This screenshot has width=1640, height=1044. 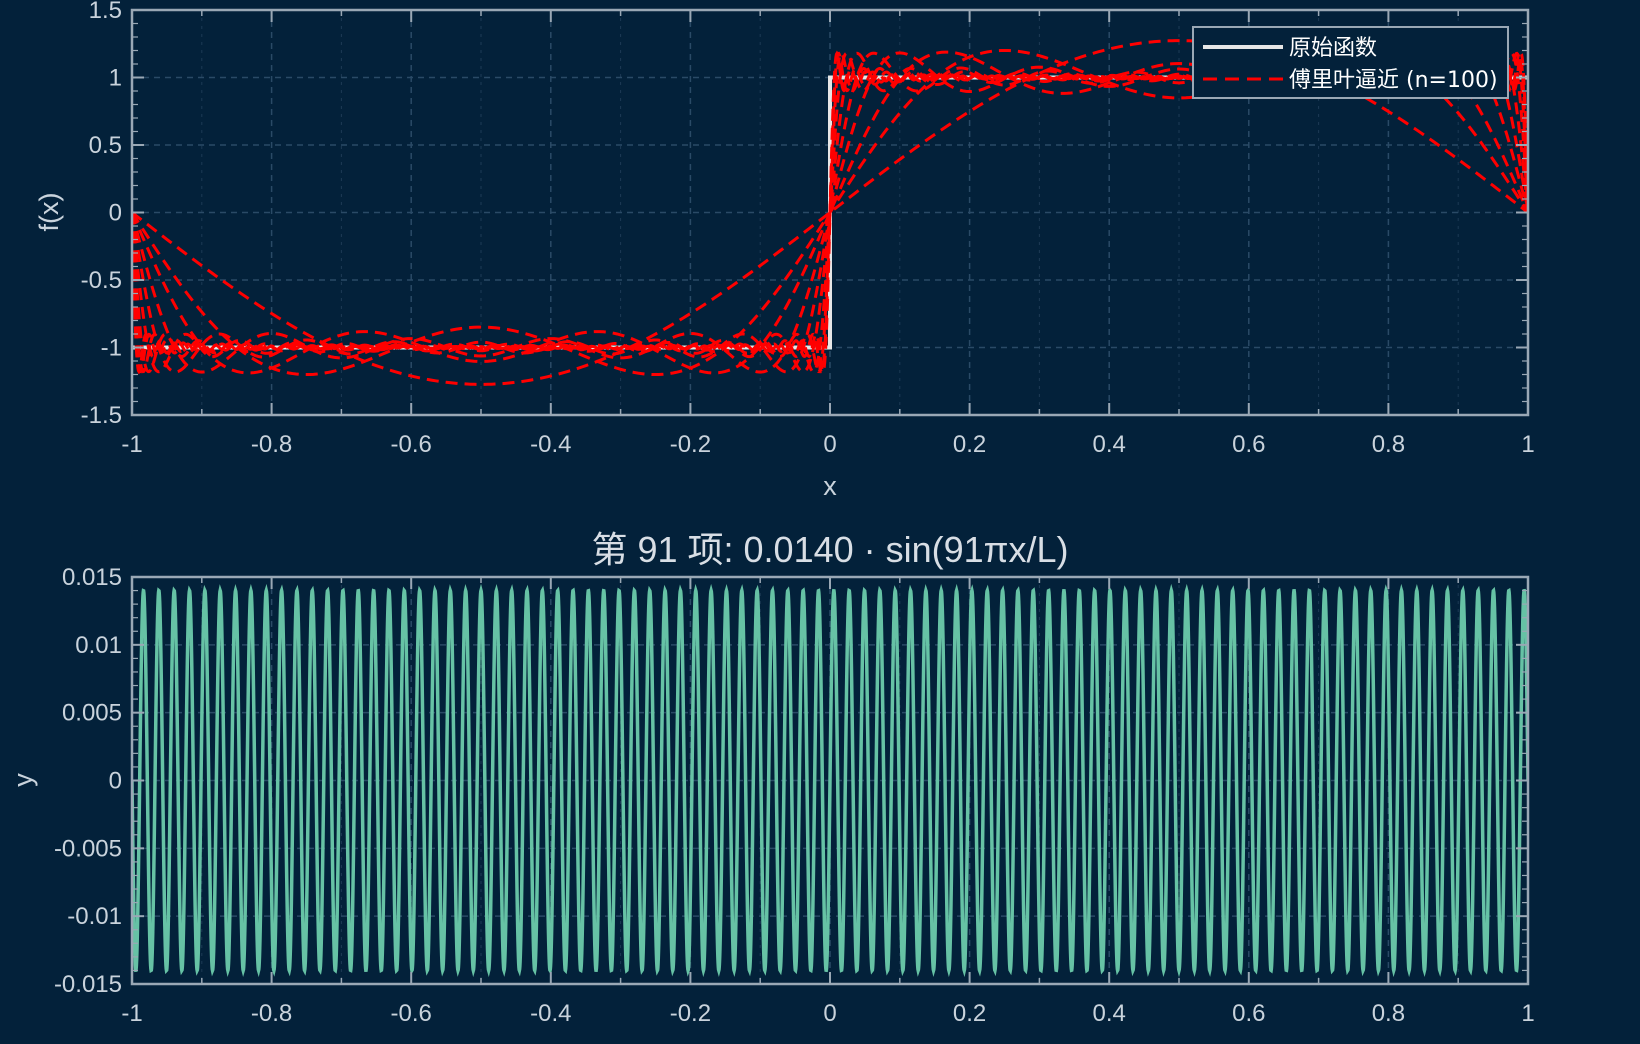 What do you see at coordinates (101, 280) in the screenshot?
I see `ytick-label: -0.5` at bounding box center [101, 280].